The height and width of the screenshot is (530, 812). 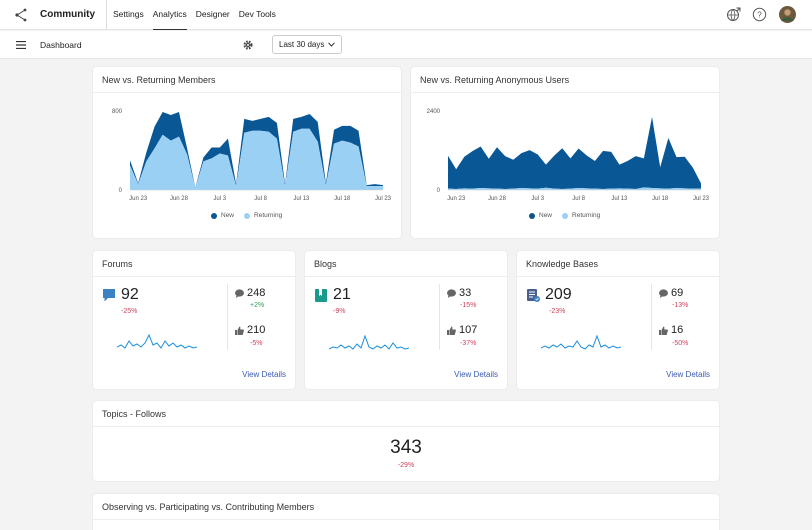 I want to click on avatar, so click(x=787, y=14).